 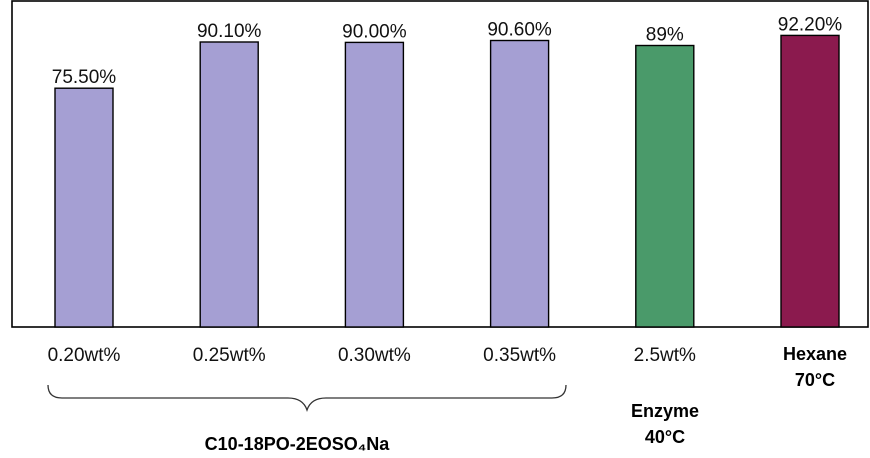 I want to click on group-label: C10-18PO-2EOSO₄Na, so click(x=298, y=444).